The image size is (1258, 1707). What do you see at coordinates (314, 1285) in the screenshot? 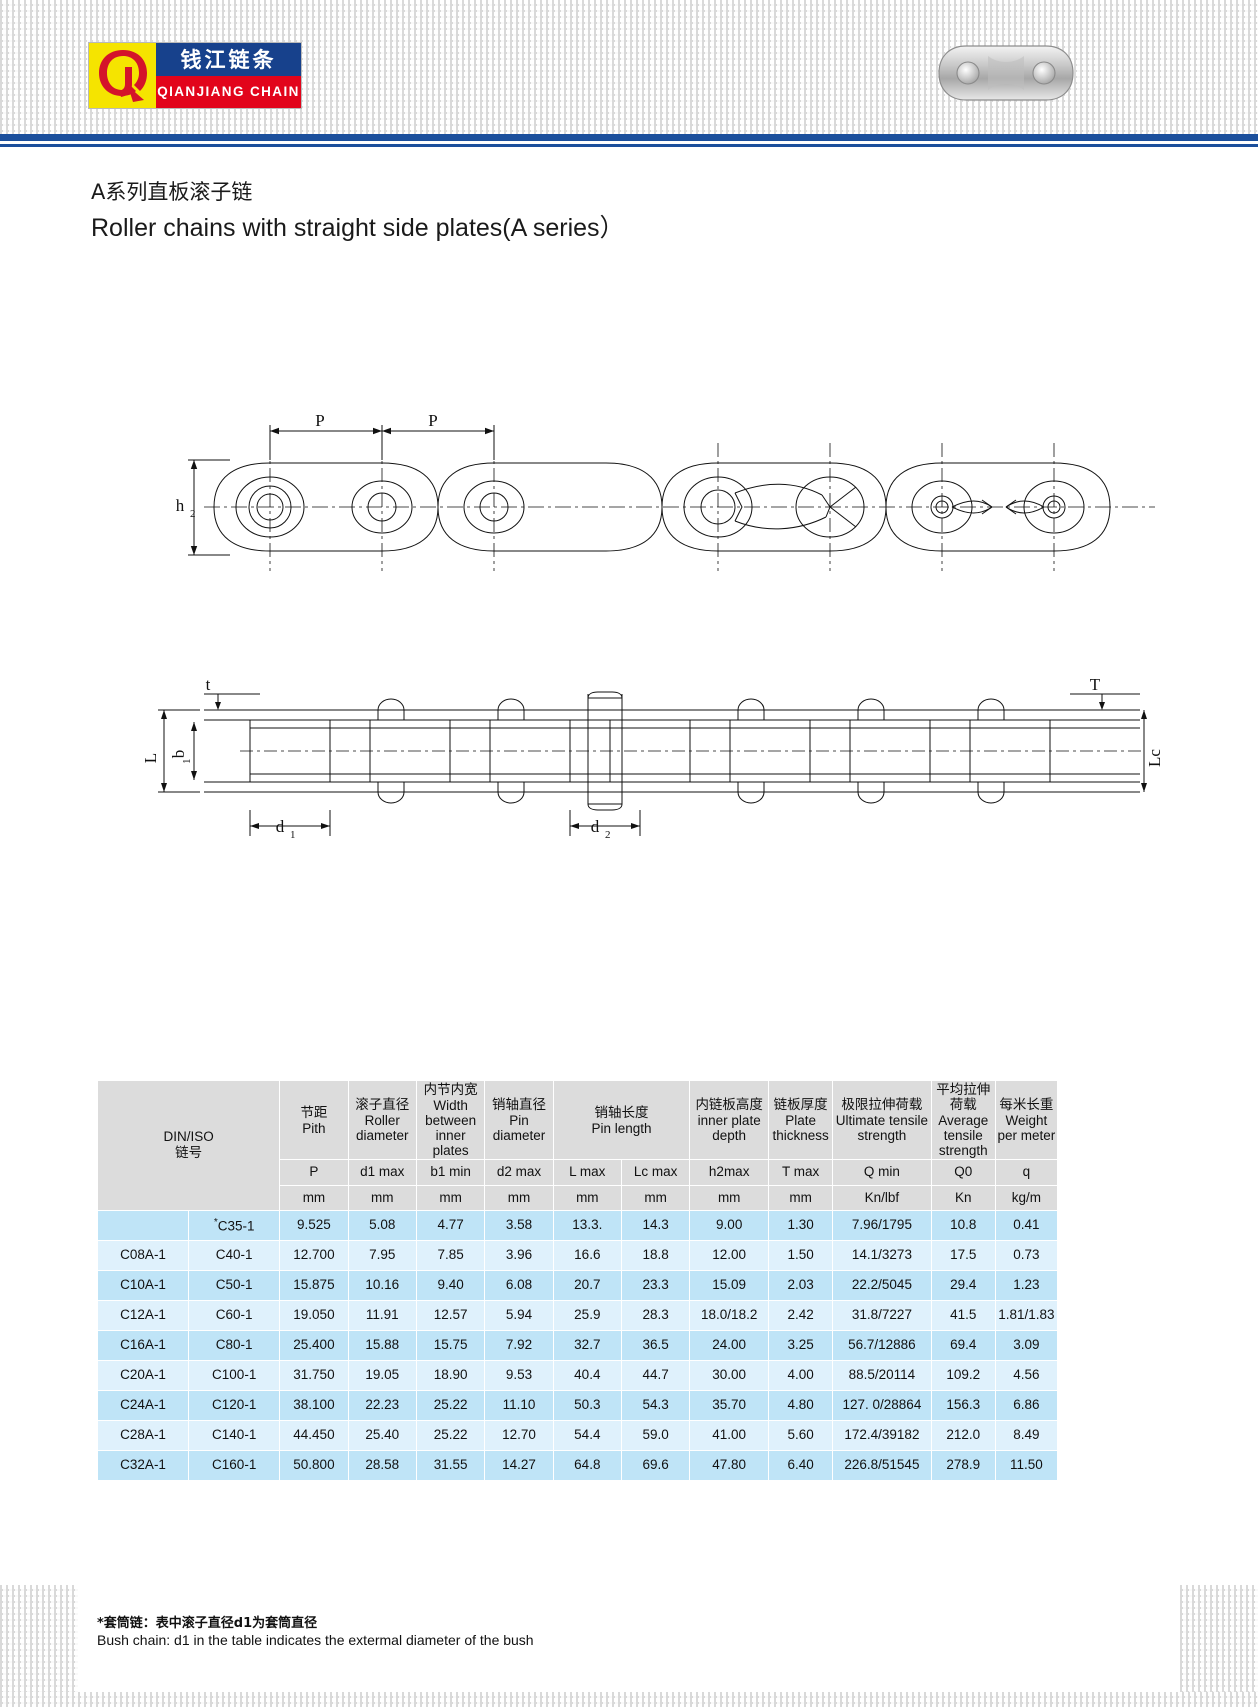
I see `cell-p: 15.875` at bounding box center [314, 1285].